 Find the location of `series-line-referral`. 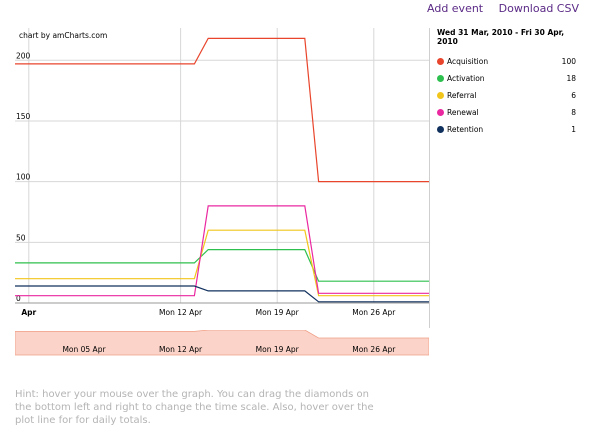

series-line-referral is located at coordinates (222, 263).